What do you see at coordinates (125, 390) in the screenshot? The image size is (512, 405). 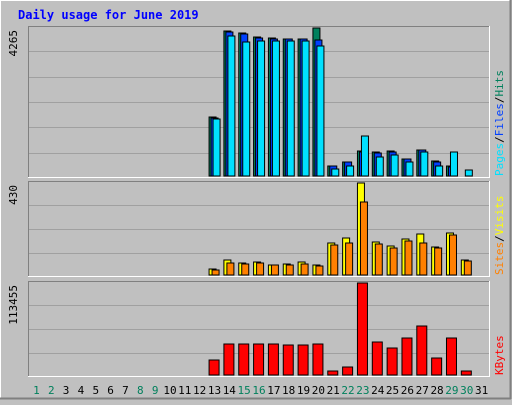 I see `x-tick-label: 7` at bounding box center [125, 390].